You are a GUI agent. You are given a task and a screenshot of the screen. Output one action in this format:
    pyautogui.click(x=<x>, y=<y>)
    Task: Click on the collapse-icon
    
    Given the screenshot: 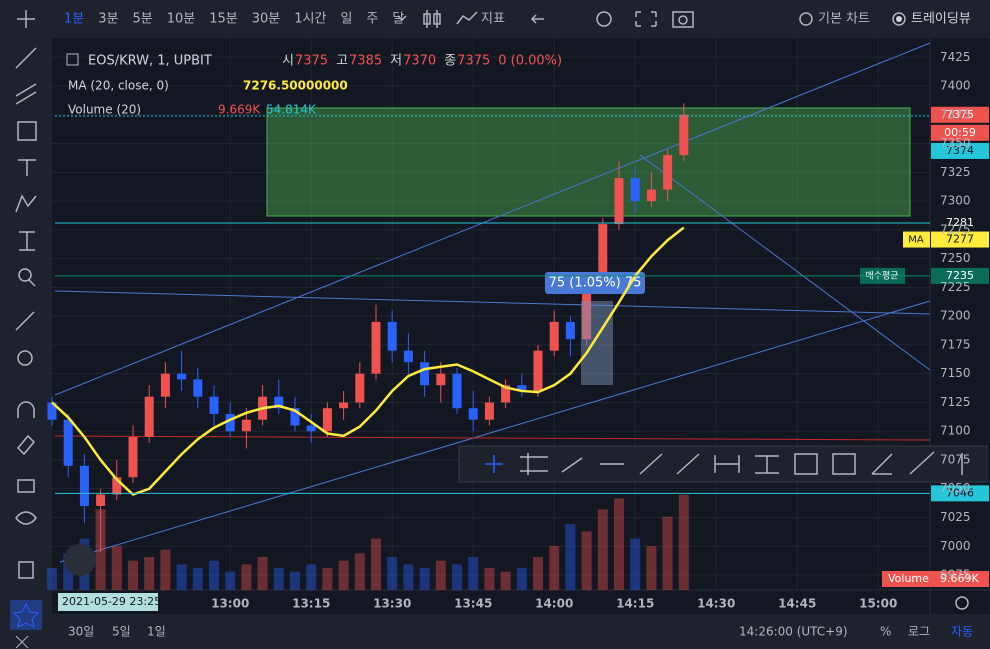 What is the action you would take?
    pyautogui.click(x=72, y=59)
    